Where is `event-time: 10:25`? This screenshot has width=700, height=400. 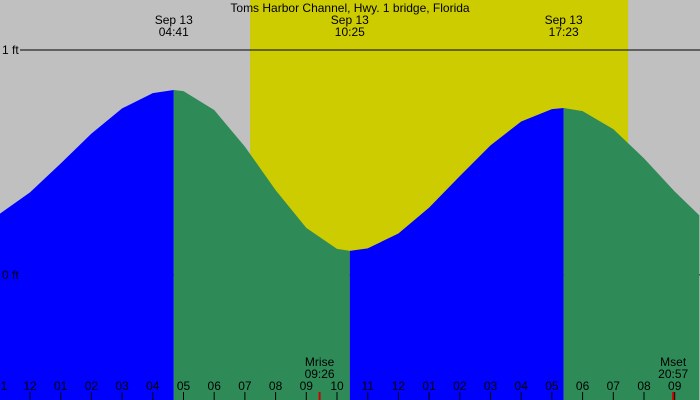
event-time: 10:25 is located at coordinates (350, 32).